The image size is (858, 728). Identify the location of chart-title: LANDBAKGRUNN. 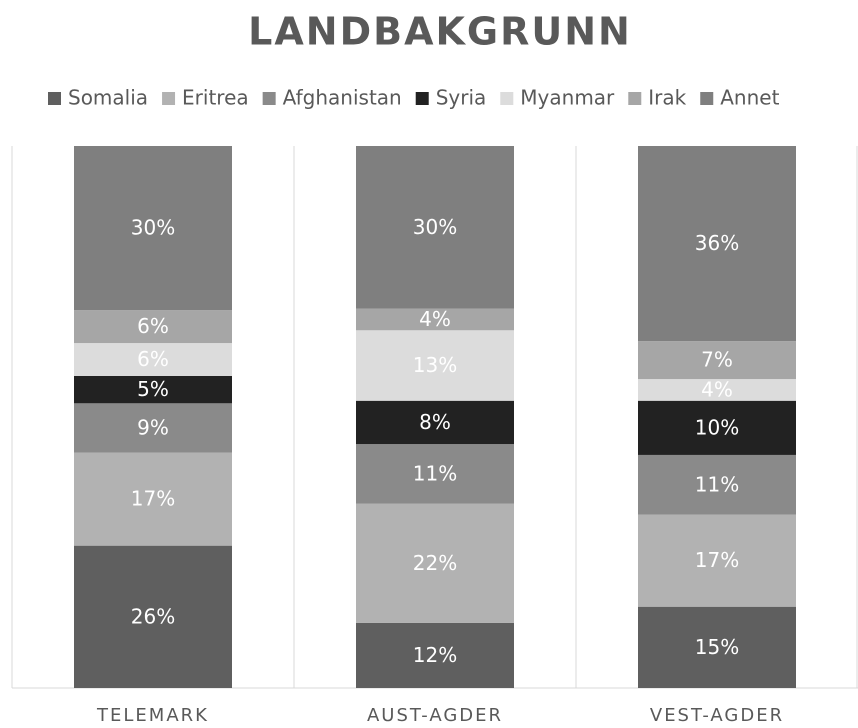
(440, 32).